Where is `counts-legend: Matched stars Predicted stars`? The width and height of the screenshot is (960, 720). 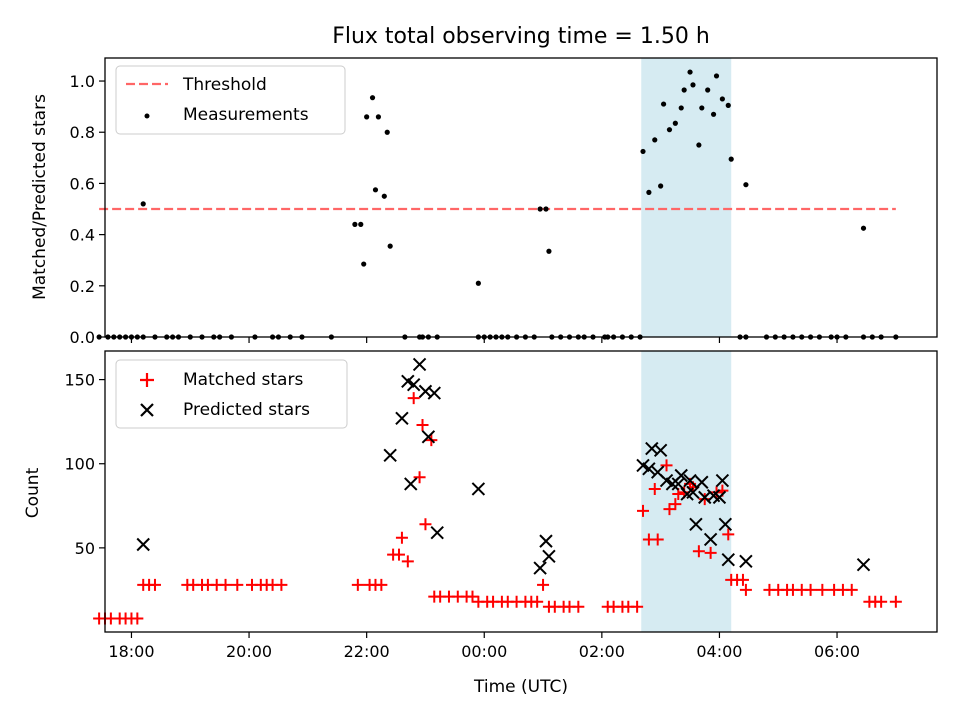 counts-legend: Matched stars Predicted stars is located at coordinates (231, 394).